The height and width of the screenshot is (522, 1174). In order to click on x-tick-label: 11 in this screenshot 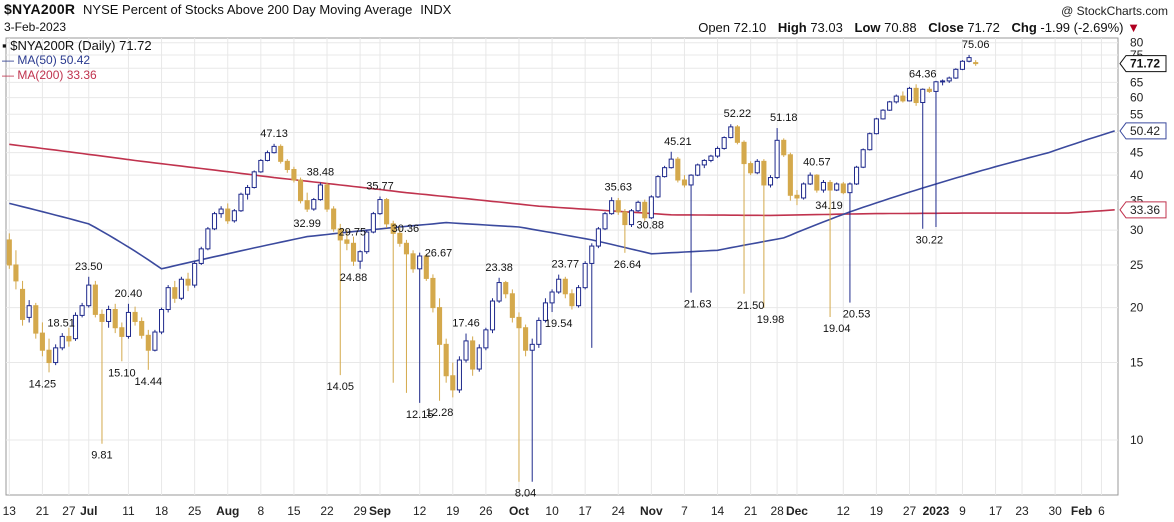, I will do `click(128, 511)`.